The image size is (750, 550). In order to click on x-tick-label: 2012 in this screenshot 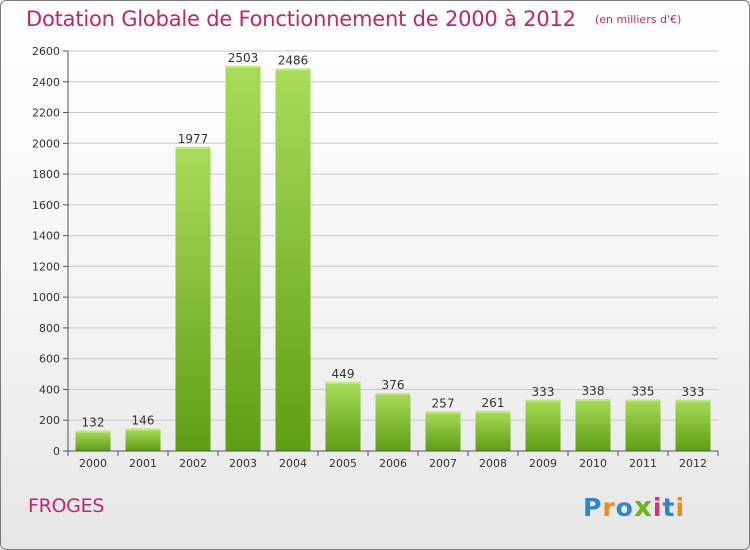, I will do `click(693, 463)`.